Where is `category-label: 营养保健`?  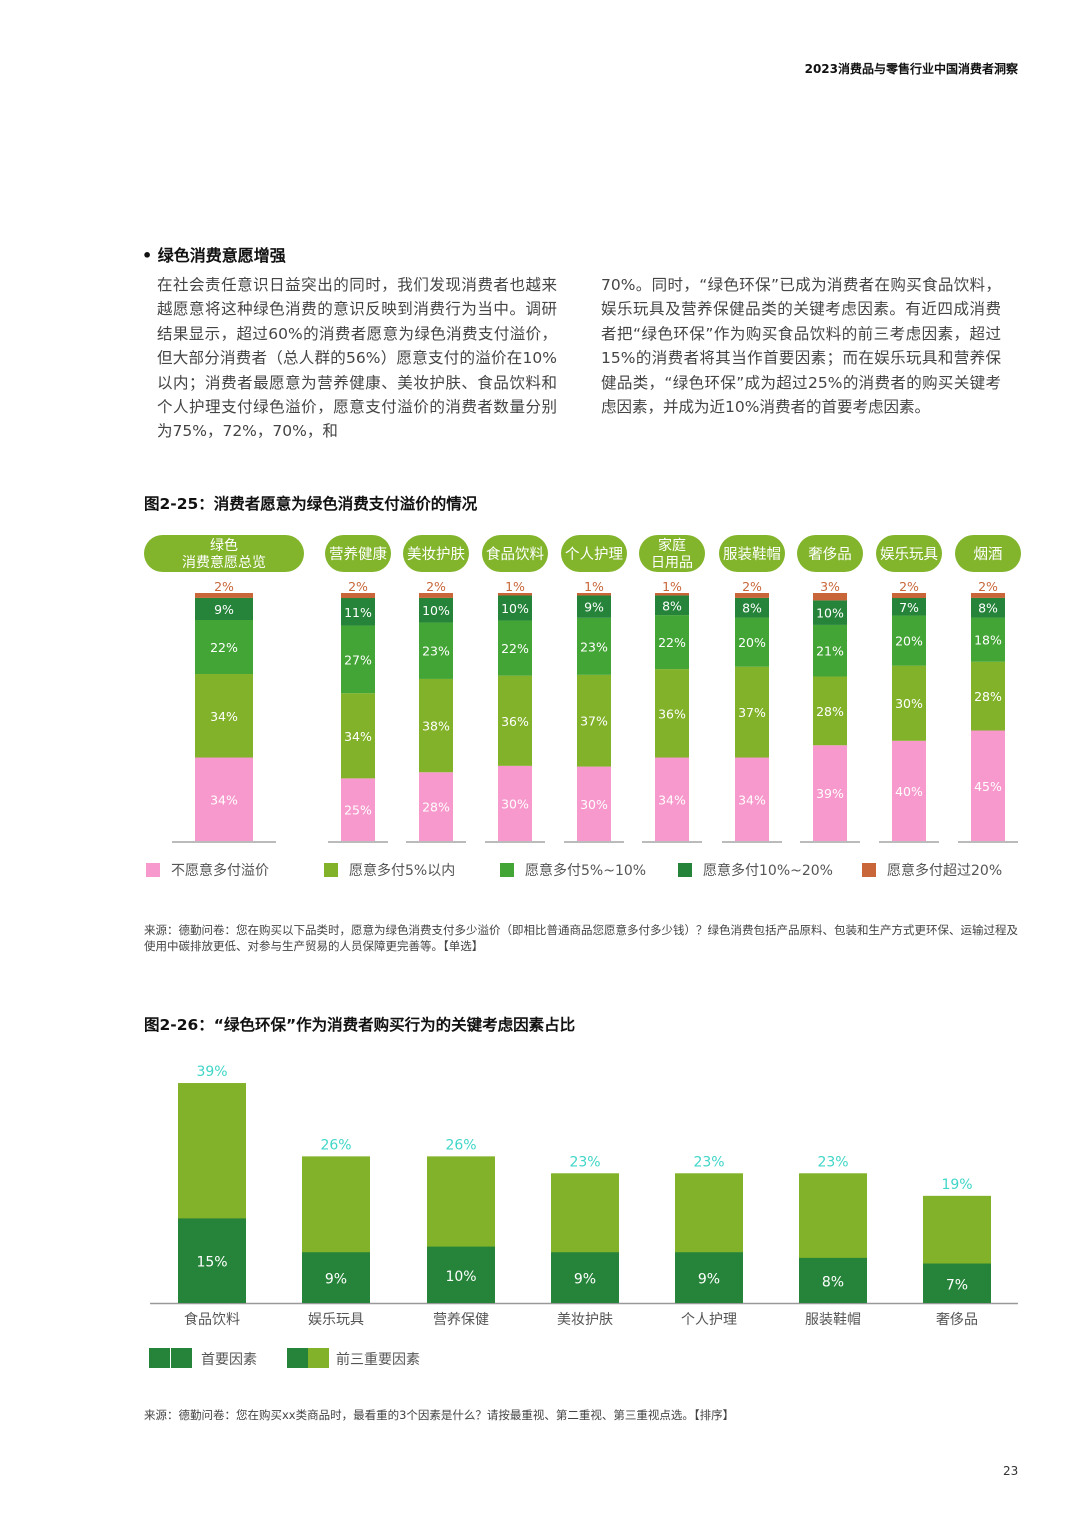 category-label: 营养保健 is located at coordinates (461, 1320).